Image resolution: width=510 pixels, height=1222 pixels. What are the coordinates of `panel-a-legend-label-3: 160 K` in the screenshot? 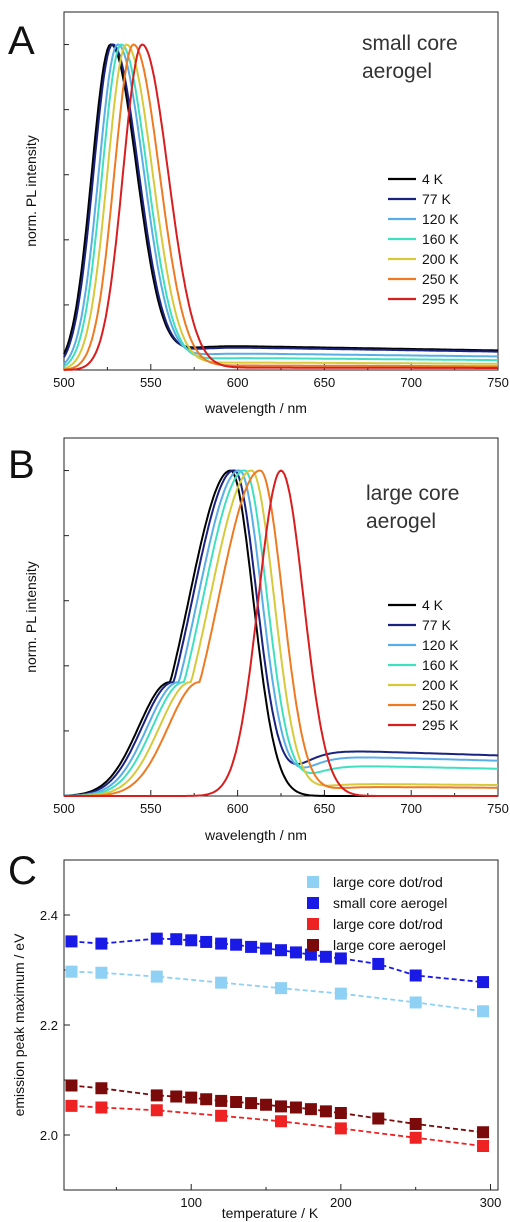 It's located at (440, 239).